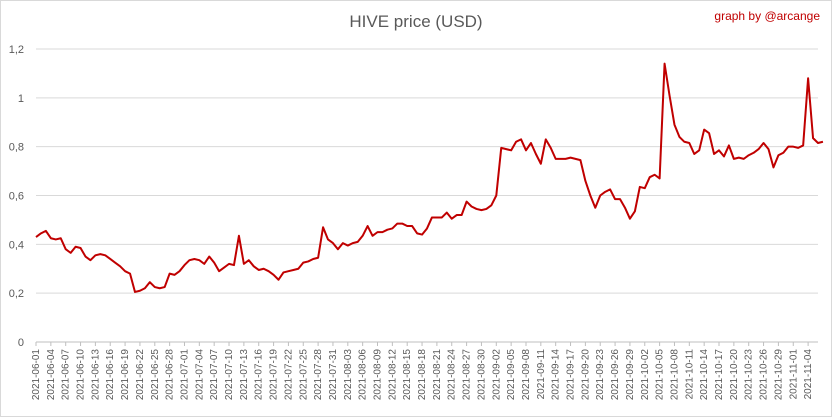 Image resolution: width=832 pixels, height=417 pixels. I want to click on x-tick-label: 2021-10-23, so click(749, 375).